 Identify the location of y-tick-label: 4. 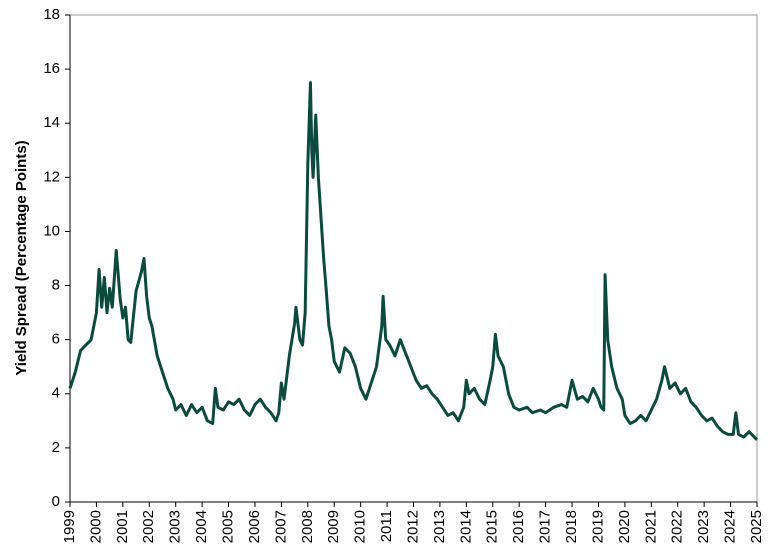
(56, 393).